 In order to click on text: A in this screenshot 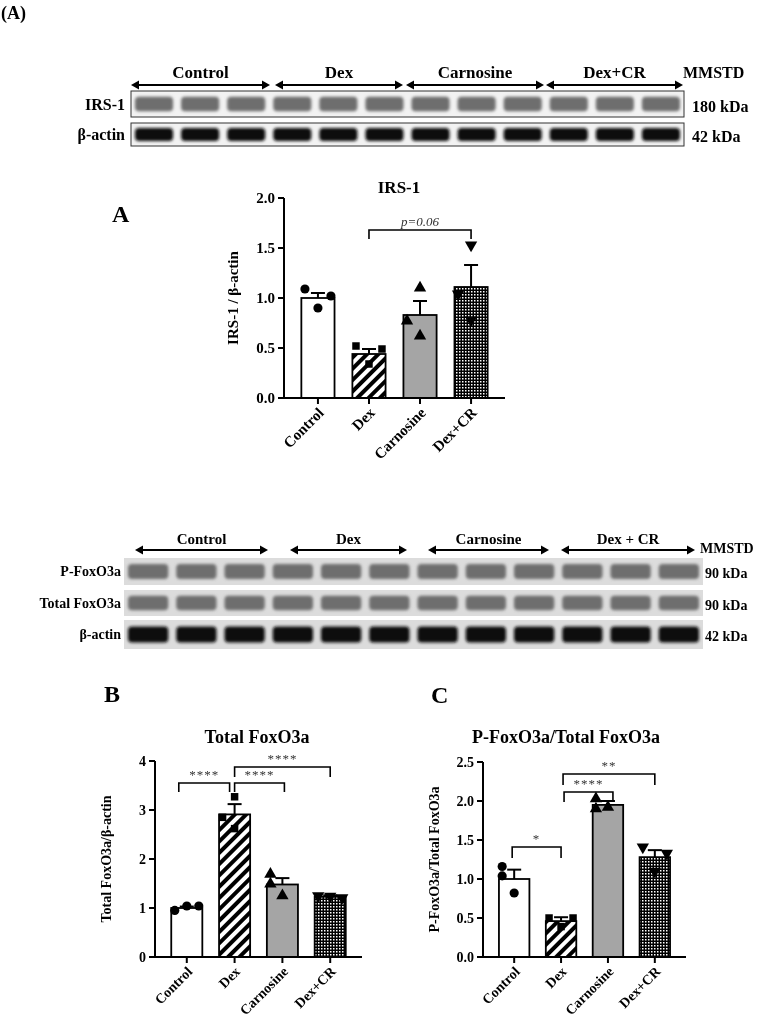, I will do `click(121, 214)`.